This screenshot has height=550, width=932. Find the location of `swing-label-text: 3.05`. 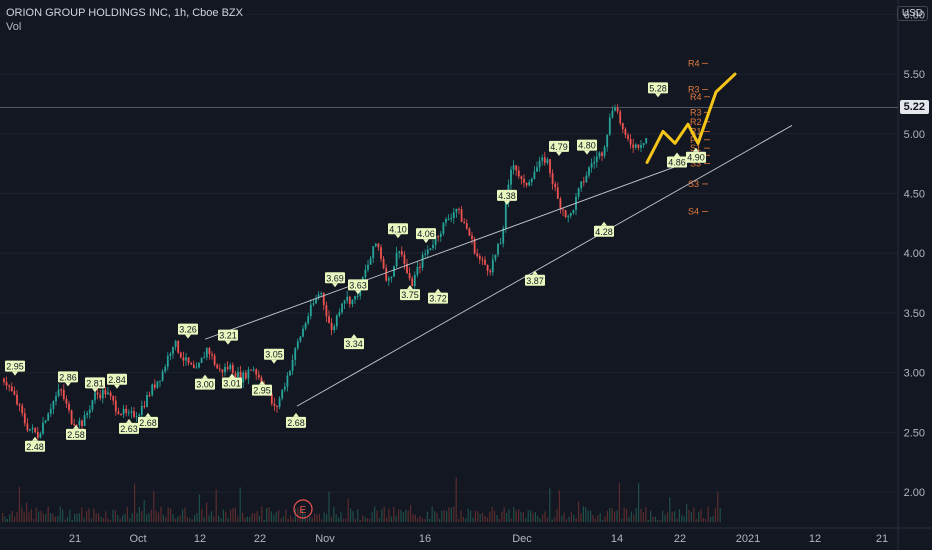

swing-label-text: 3.05 is located at coordinates (274, 355).